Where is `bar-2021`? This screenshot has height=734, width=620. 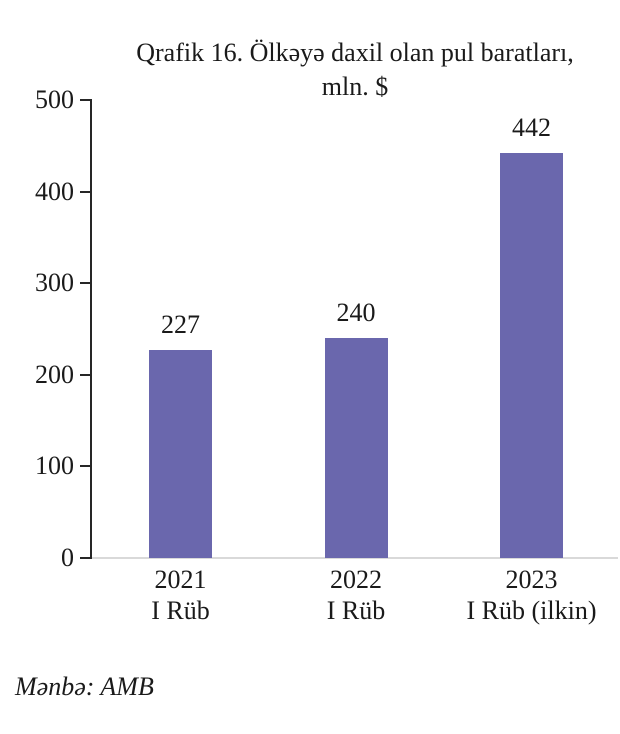
bar-2021 is located at coordinates (180, 454).